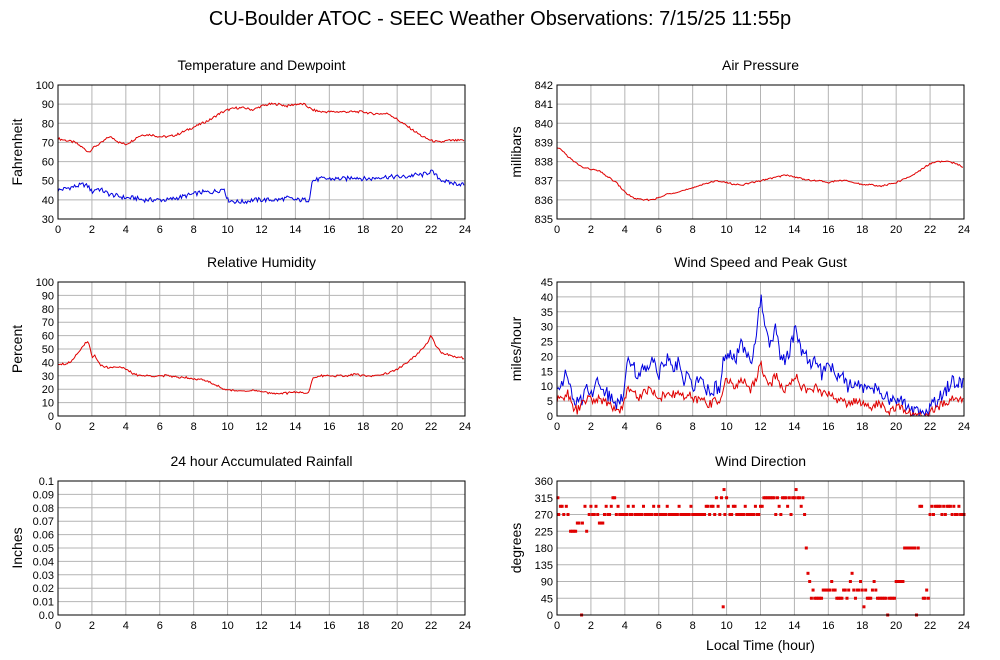  What do you see at coordinates (46, 616) in the screenshot?
I see `y-tick-label: 0.0` at bounding box center [46, 616].